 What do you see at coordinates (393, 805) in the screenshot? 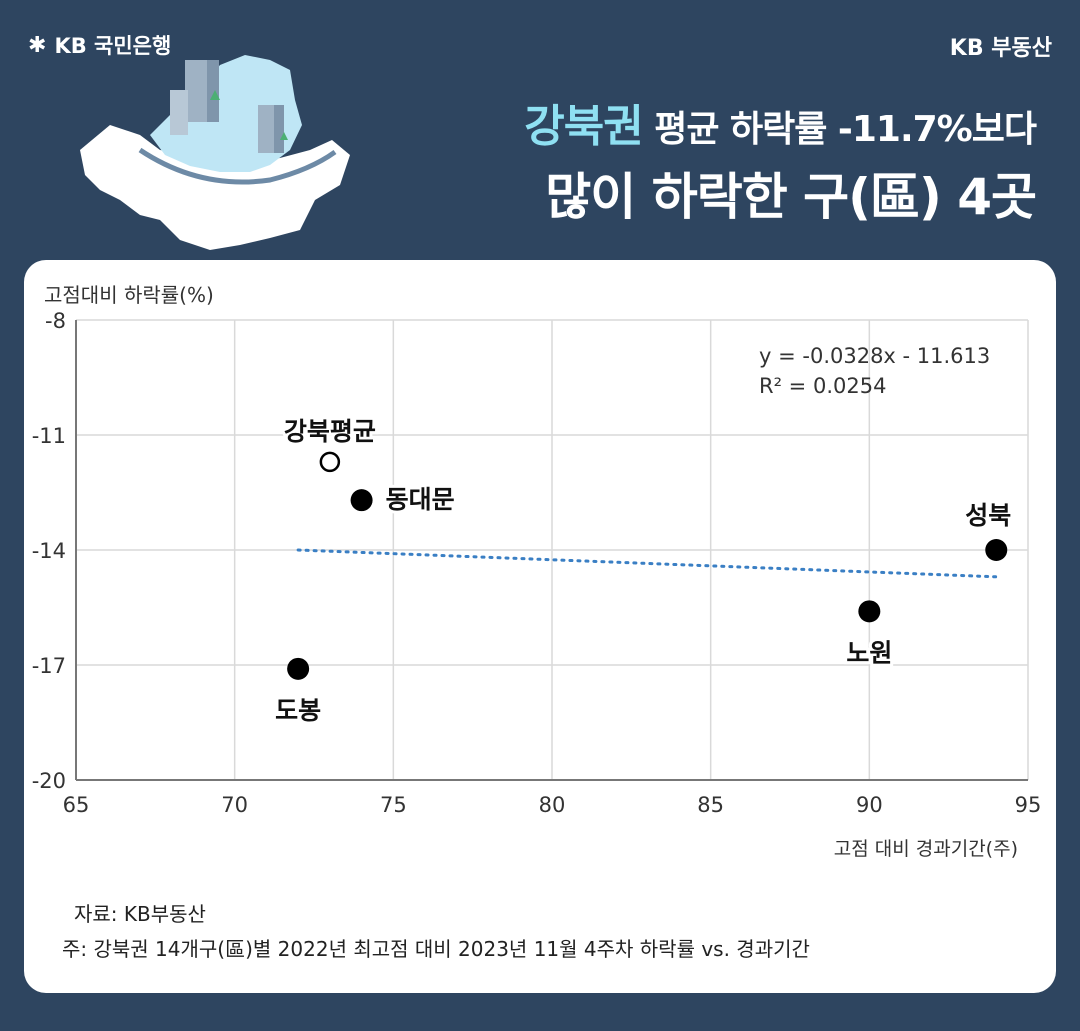
I see `x-tick-label: 75` at bounding box center [393, 805].